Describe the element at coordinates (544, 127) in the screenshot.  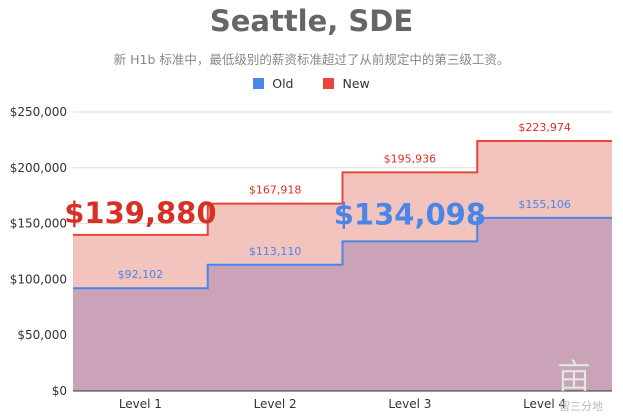
I see `series-new-data-label: $223,974` at that location.